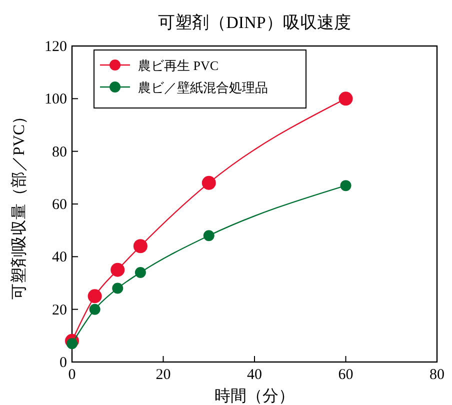  Describe the element at coordinates (203, 87) in the screenshot. I see `legend-label: 農ビ／壁紙混合処理品` at that location.